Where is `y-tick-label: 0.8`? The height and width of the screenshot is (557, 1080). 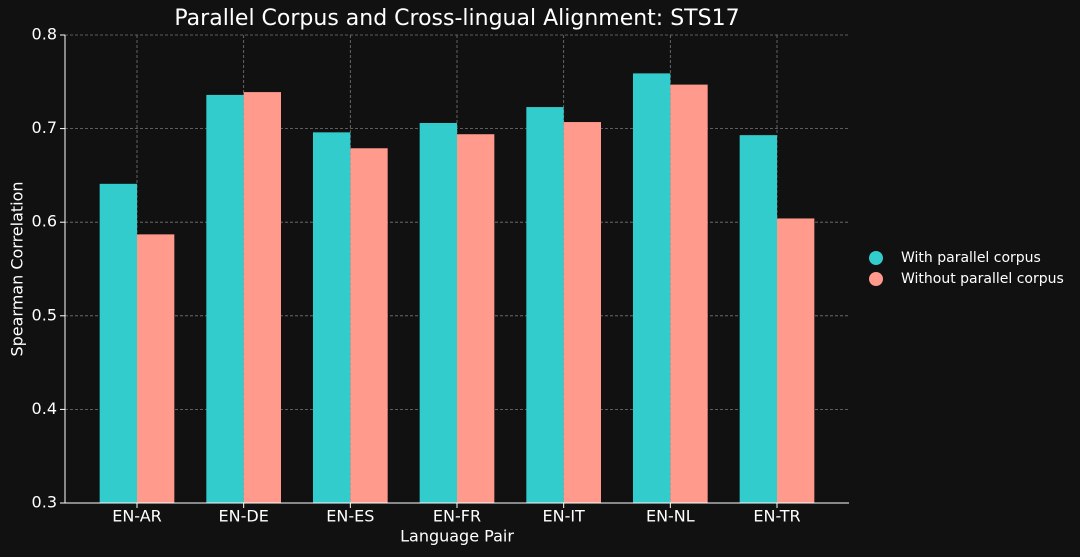
y-tick-label: 0.8 is located at coordinates (44, 34).